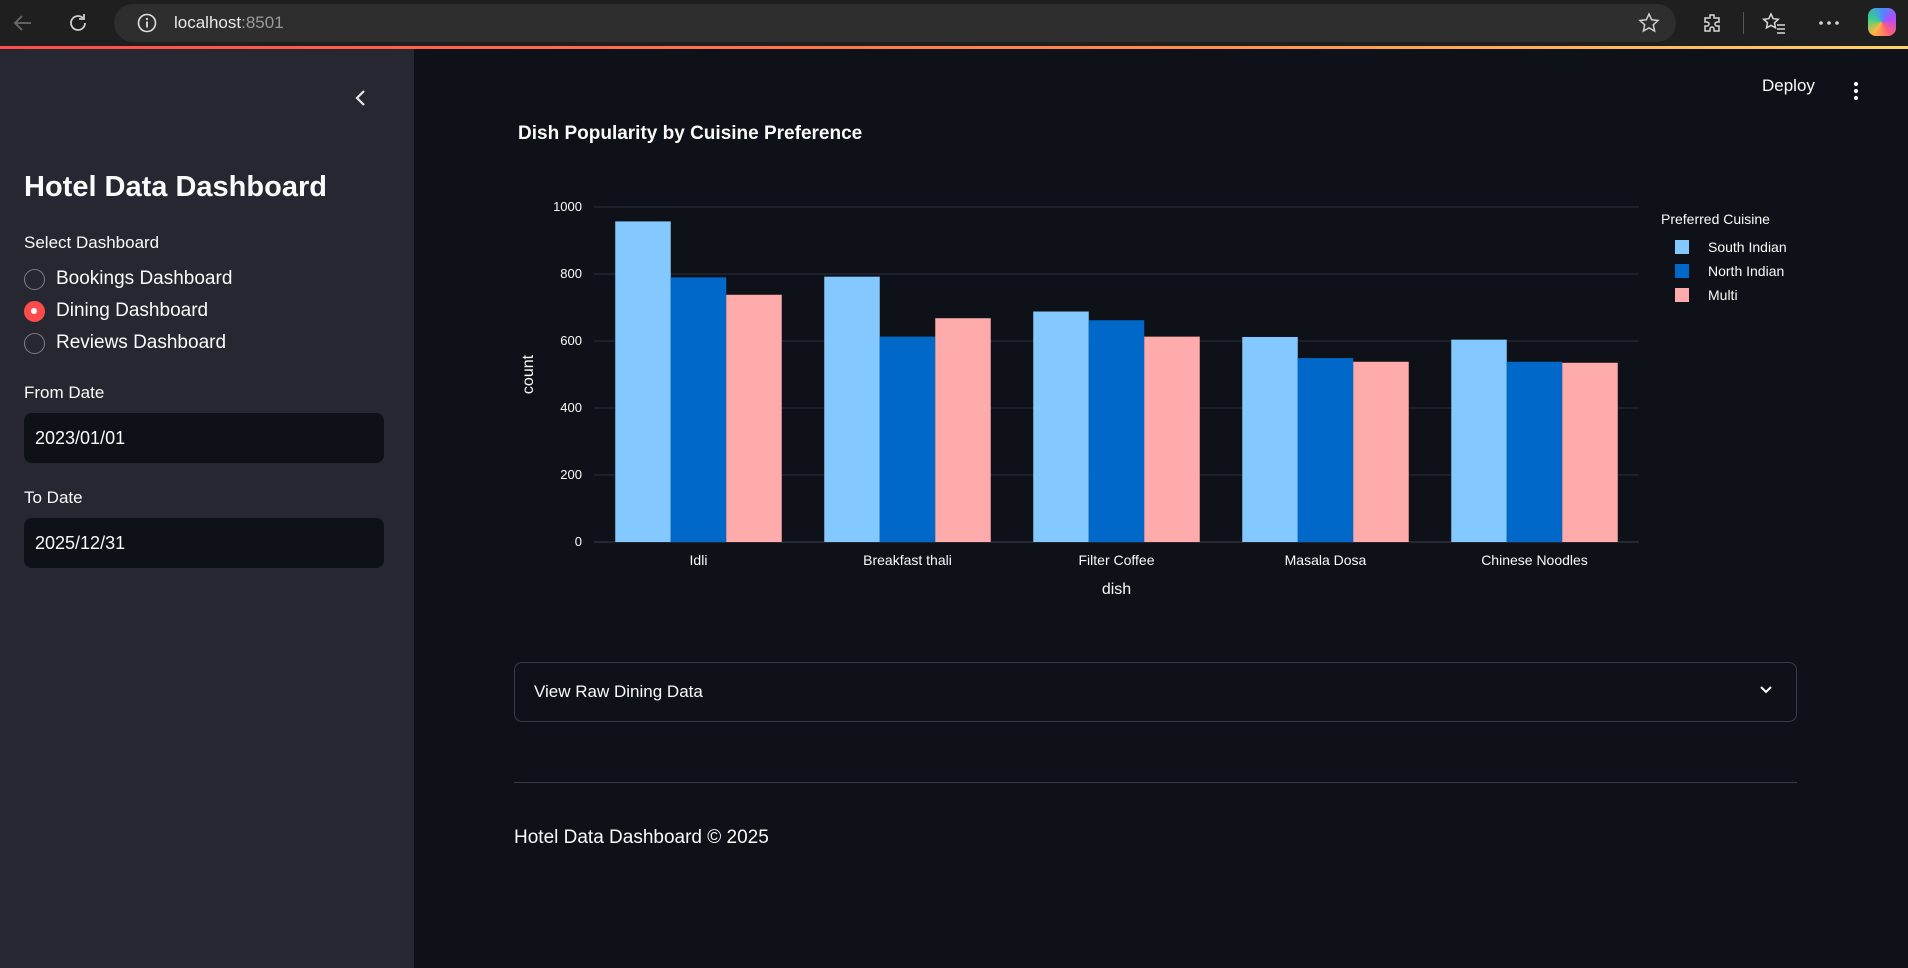  I want to click on radio-label: Reviews Dashboard, so click(141, 342).